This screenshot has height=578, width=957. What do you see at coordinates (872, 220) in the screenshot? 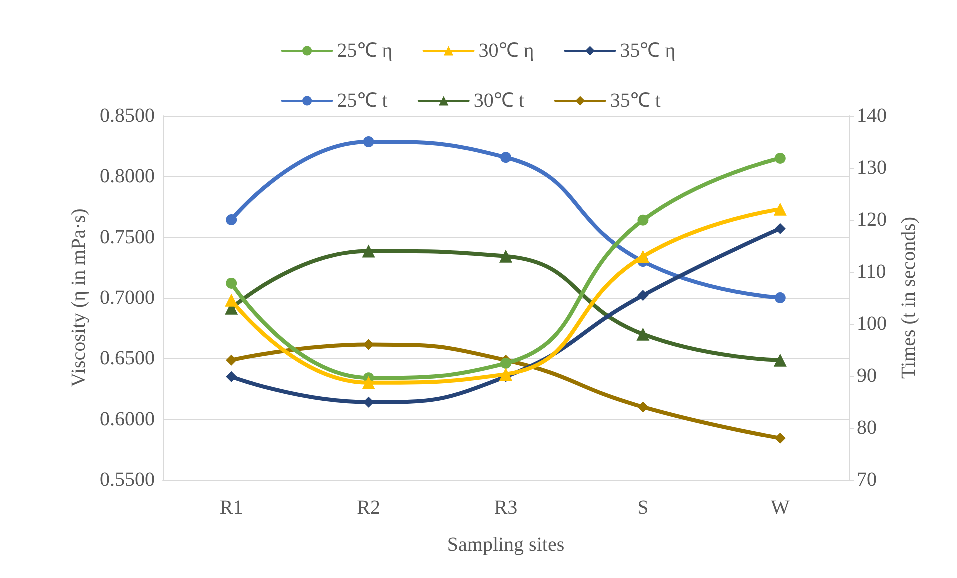
I see `y2-tick-label: 120` at bounding box center [872, 220].